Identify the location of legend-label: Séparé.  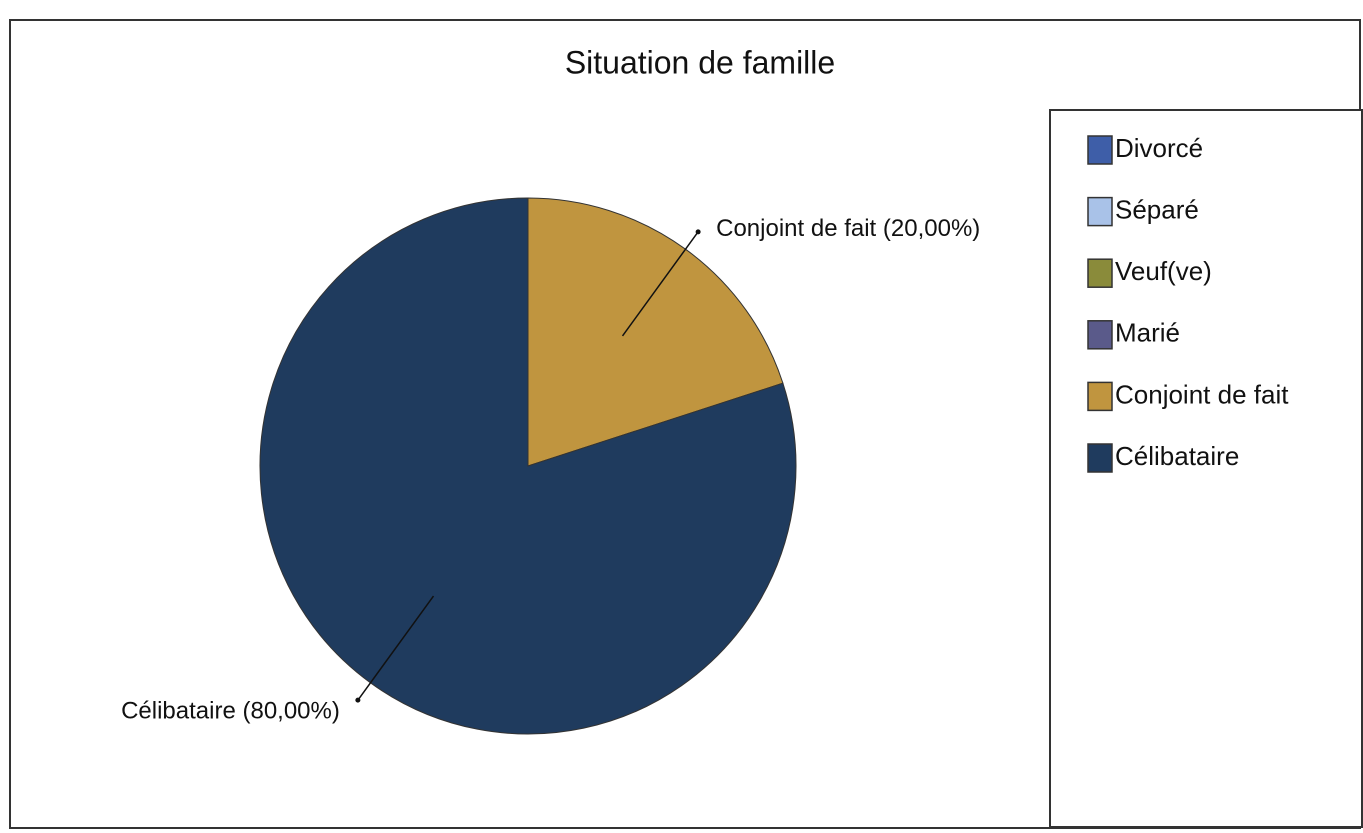
(1157, 209).